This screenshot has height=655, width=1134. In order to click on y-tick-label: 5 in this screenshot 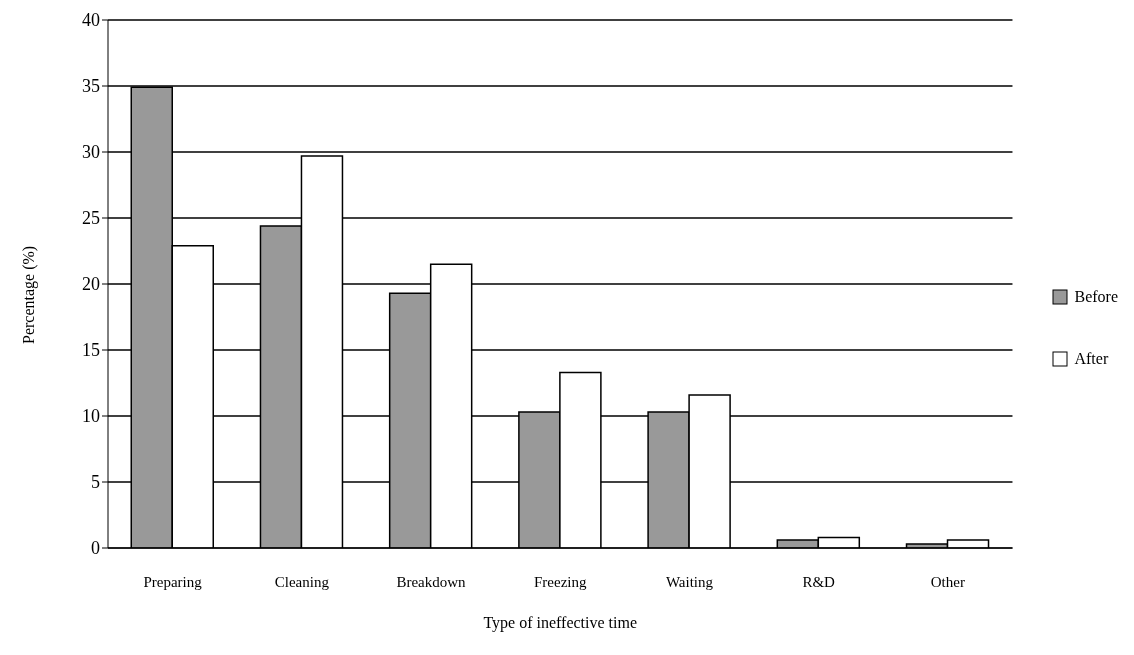, I will do `click(95, 482)`.